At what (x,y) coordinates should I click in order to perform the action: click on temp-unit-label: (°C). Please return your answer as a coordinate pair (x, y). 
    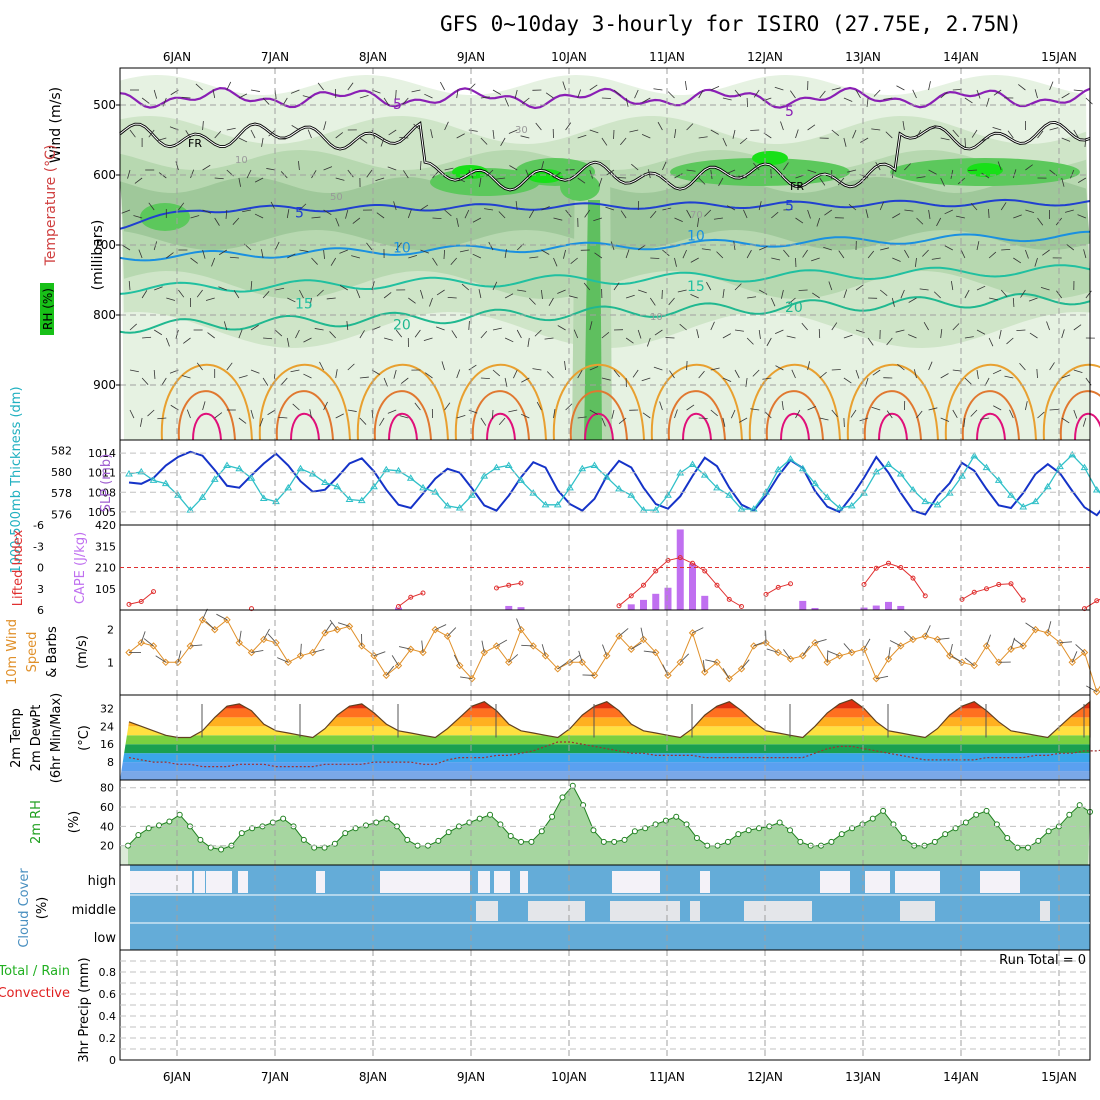
    Looking at the image, I should click on (84, 738).